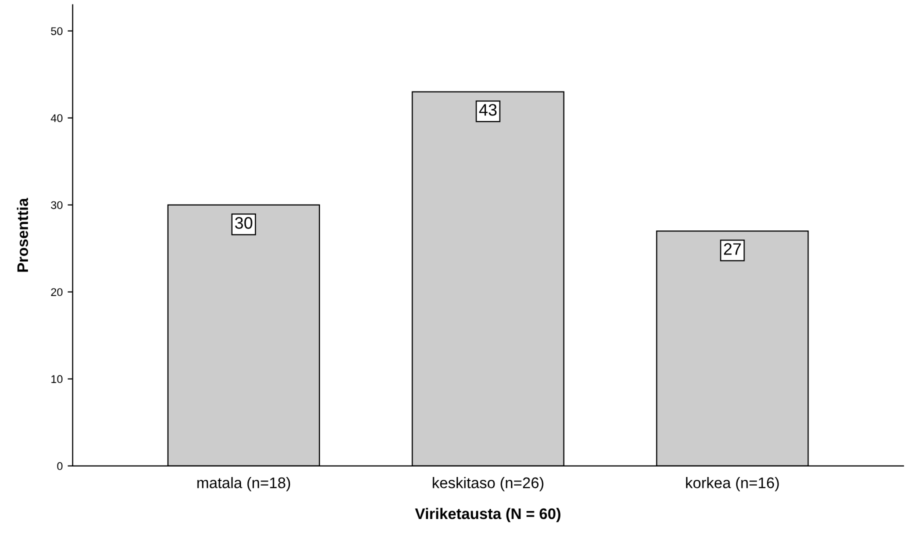 The image size is (908, 538). Describe the element at coordinates (56, 31) in the screenshot. I see `y-tick-label: 50` at that location.